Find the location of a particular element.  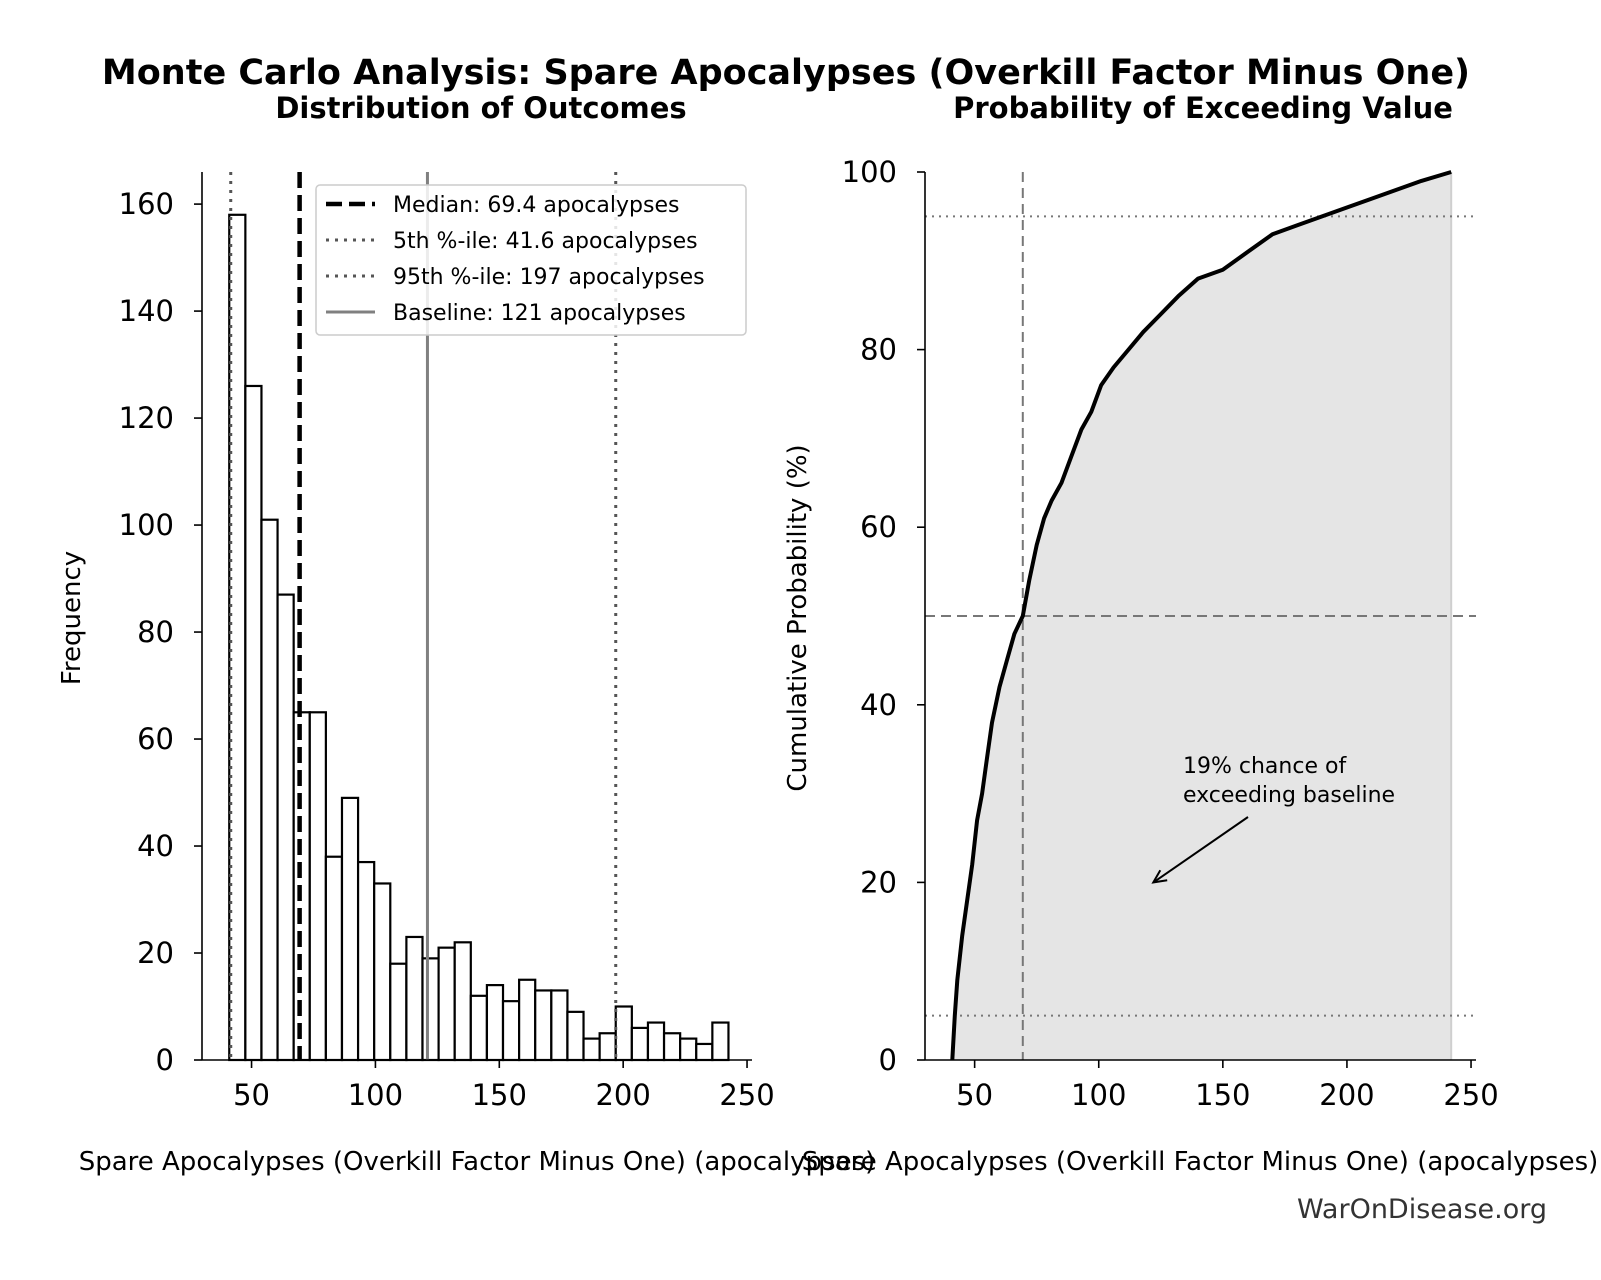

histogram-title: Distribution of Outcomes is located at coordinates (480, 108).